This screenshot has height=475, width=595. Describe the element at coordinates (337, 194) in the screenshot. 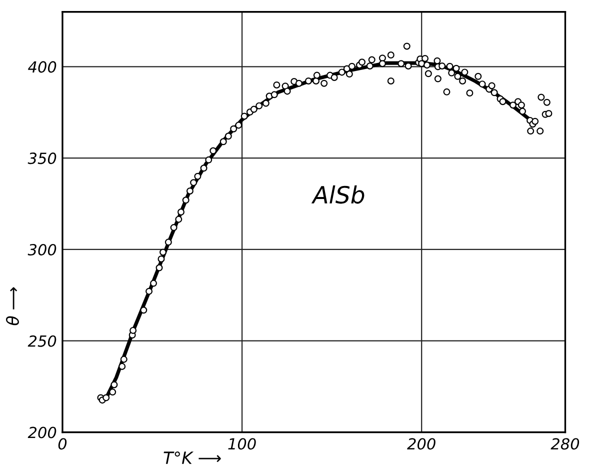

I see `annotation: AlSb` at that location.